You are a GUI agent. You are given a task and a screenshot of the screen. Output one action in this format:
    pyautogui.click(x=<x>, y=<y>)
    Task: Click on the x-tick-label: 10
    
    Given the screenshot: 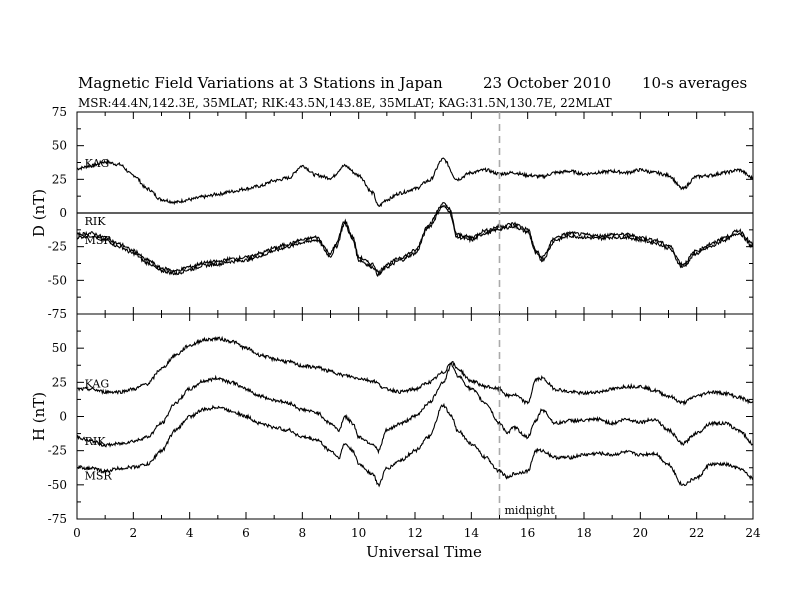 What is the action you would take?
    pyautogui.click(x=358, y=533)
    